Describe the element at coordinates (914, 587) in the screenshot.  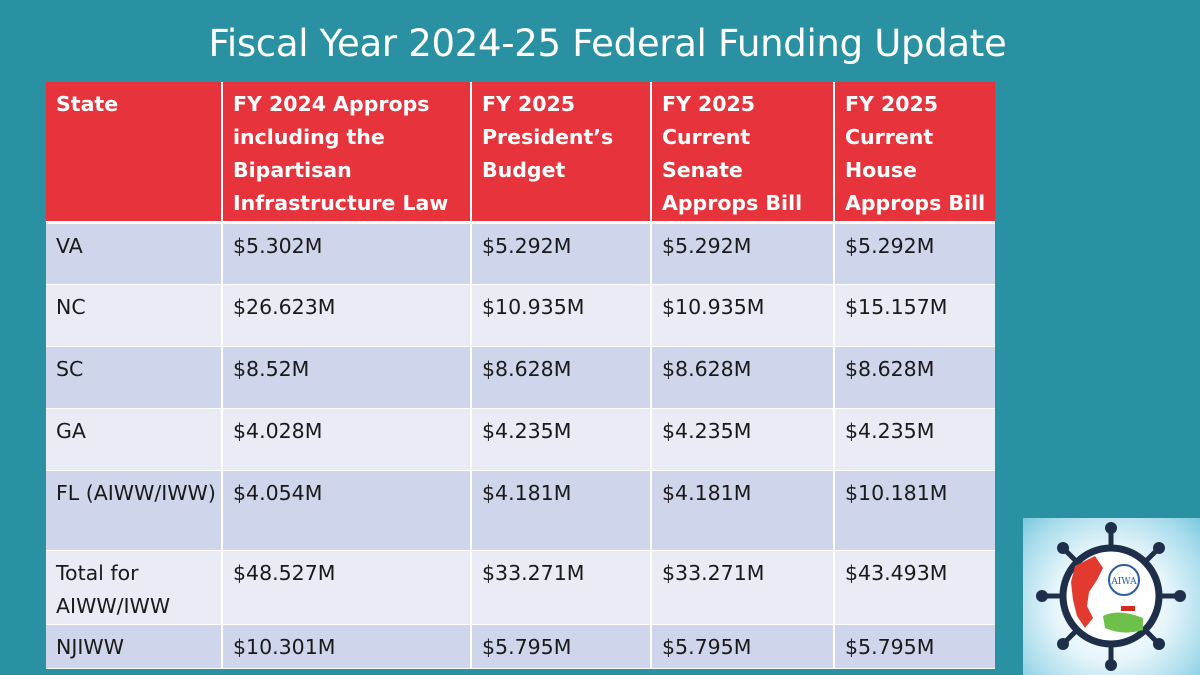
I see `value-cell: $43.493M` at that location.